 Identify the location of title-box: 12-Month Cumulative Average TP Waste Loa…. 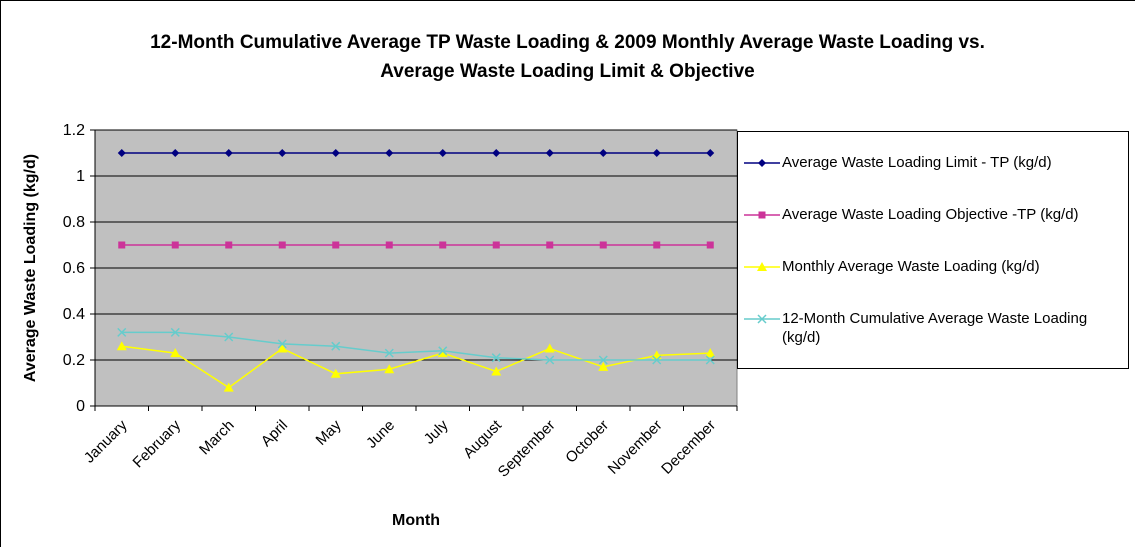
(567, 57).